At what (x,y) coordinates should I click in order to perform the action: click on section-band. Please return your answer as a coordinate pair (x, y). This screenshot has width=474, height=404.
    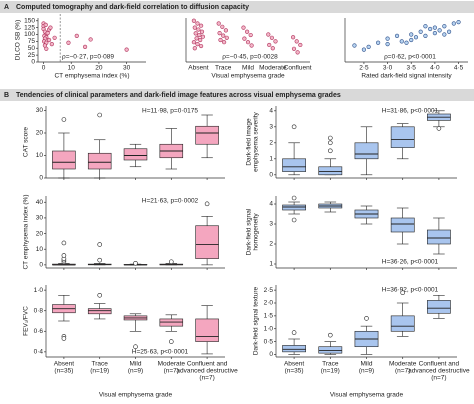
    Looking at the image, I should click on (237, 7).